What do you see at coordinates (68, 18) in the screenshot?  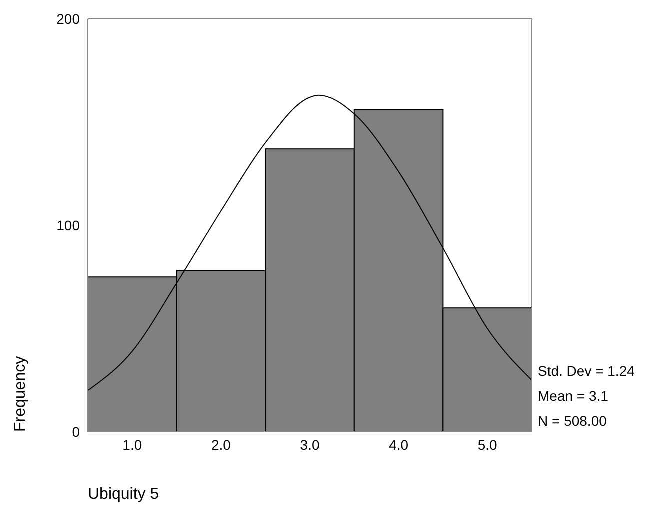 I see `y-tick-label: 200` at bounding box center [68, 18].